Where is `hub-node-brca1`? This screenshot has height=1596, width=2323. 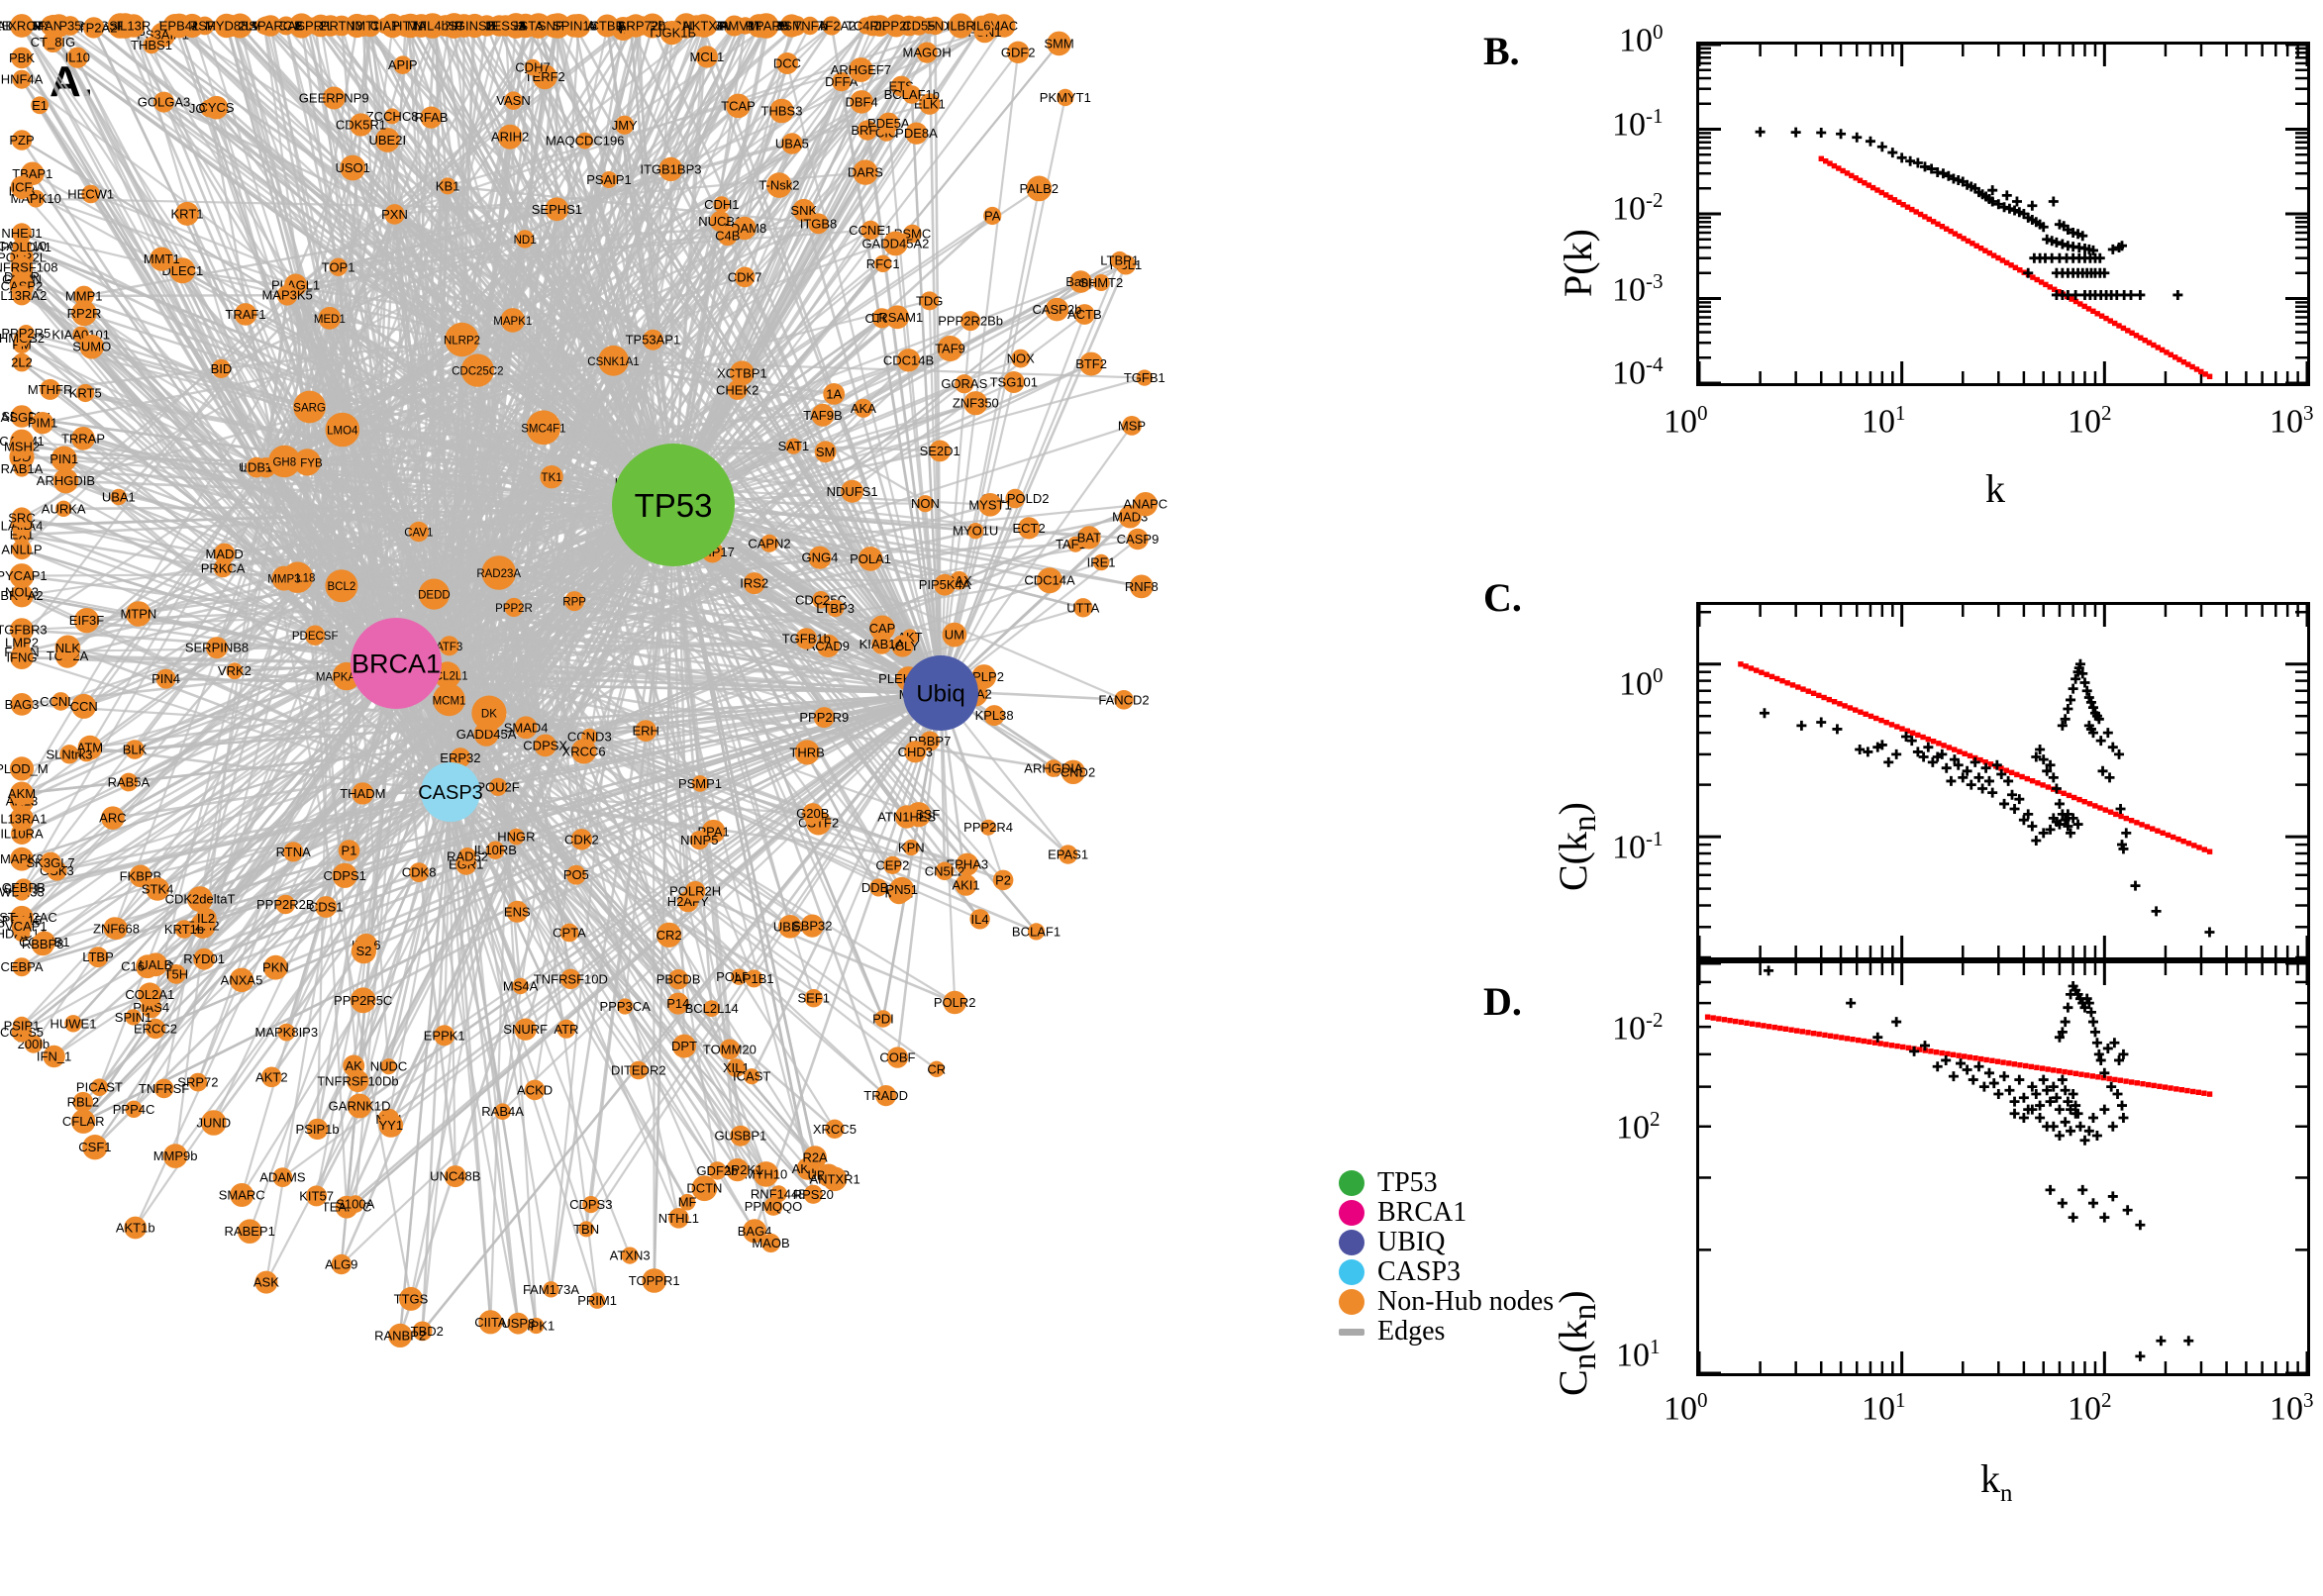 hub-node-brca1 is located at coordinates (396, 663).